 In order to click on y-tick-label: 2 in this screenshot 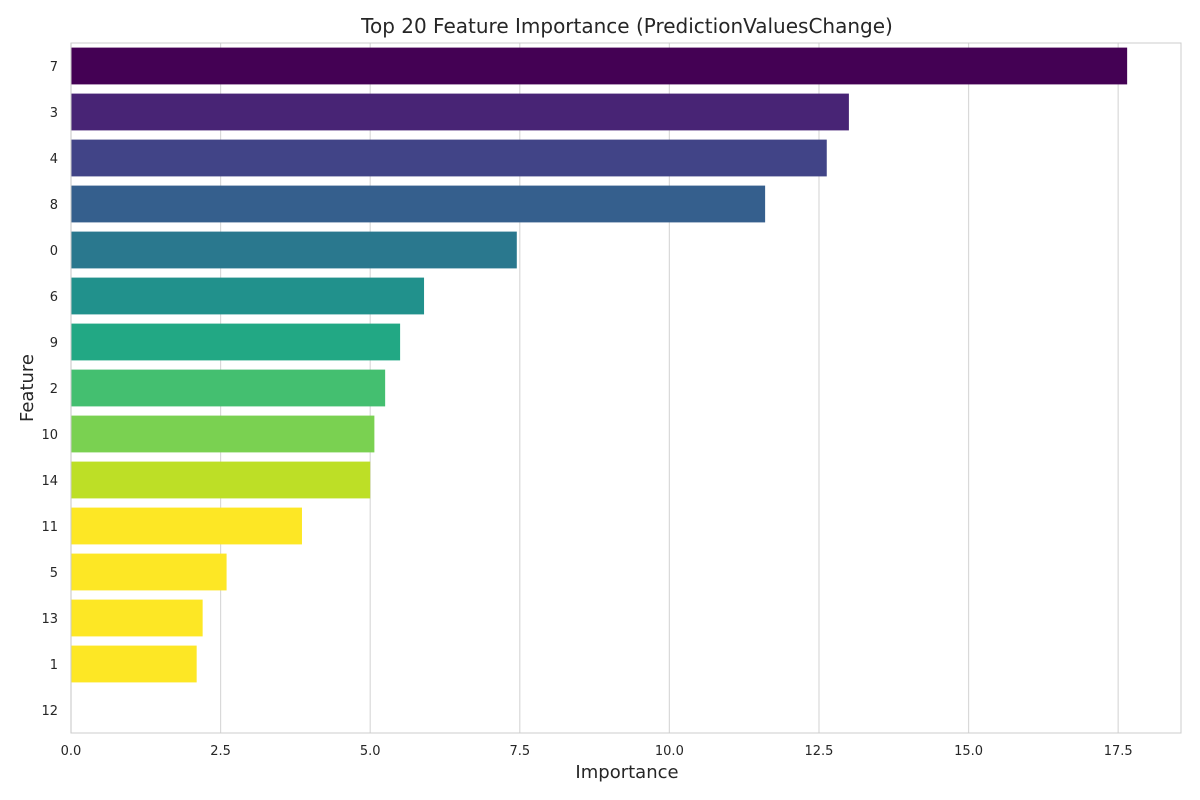, I will do `click(54, 389)`.